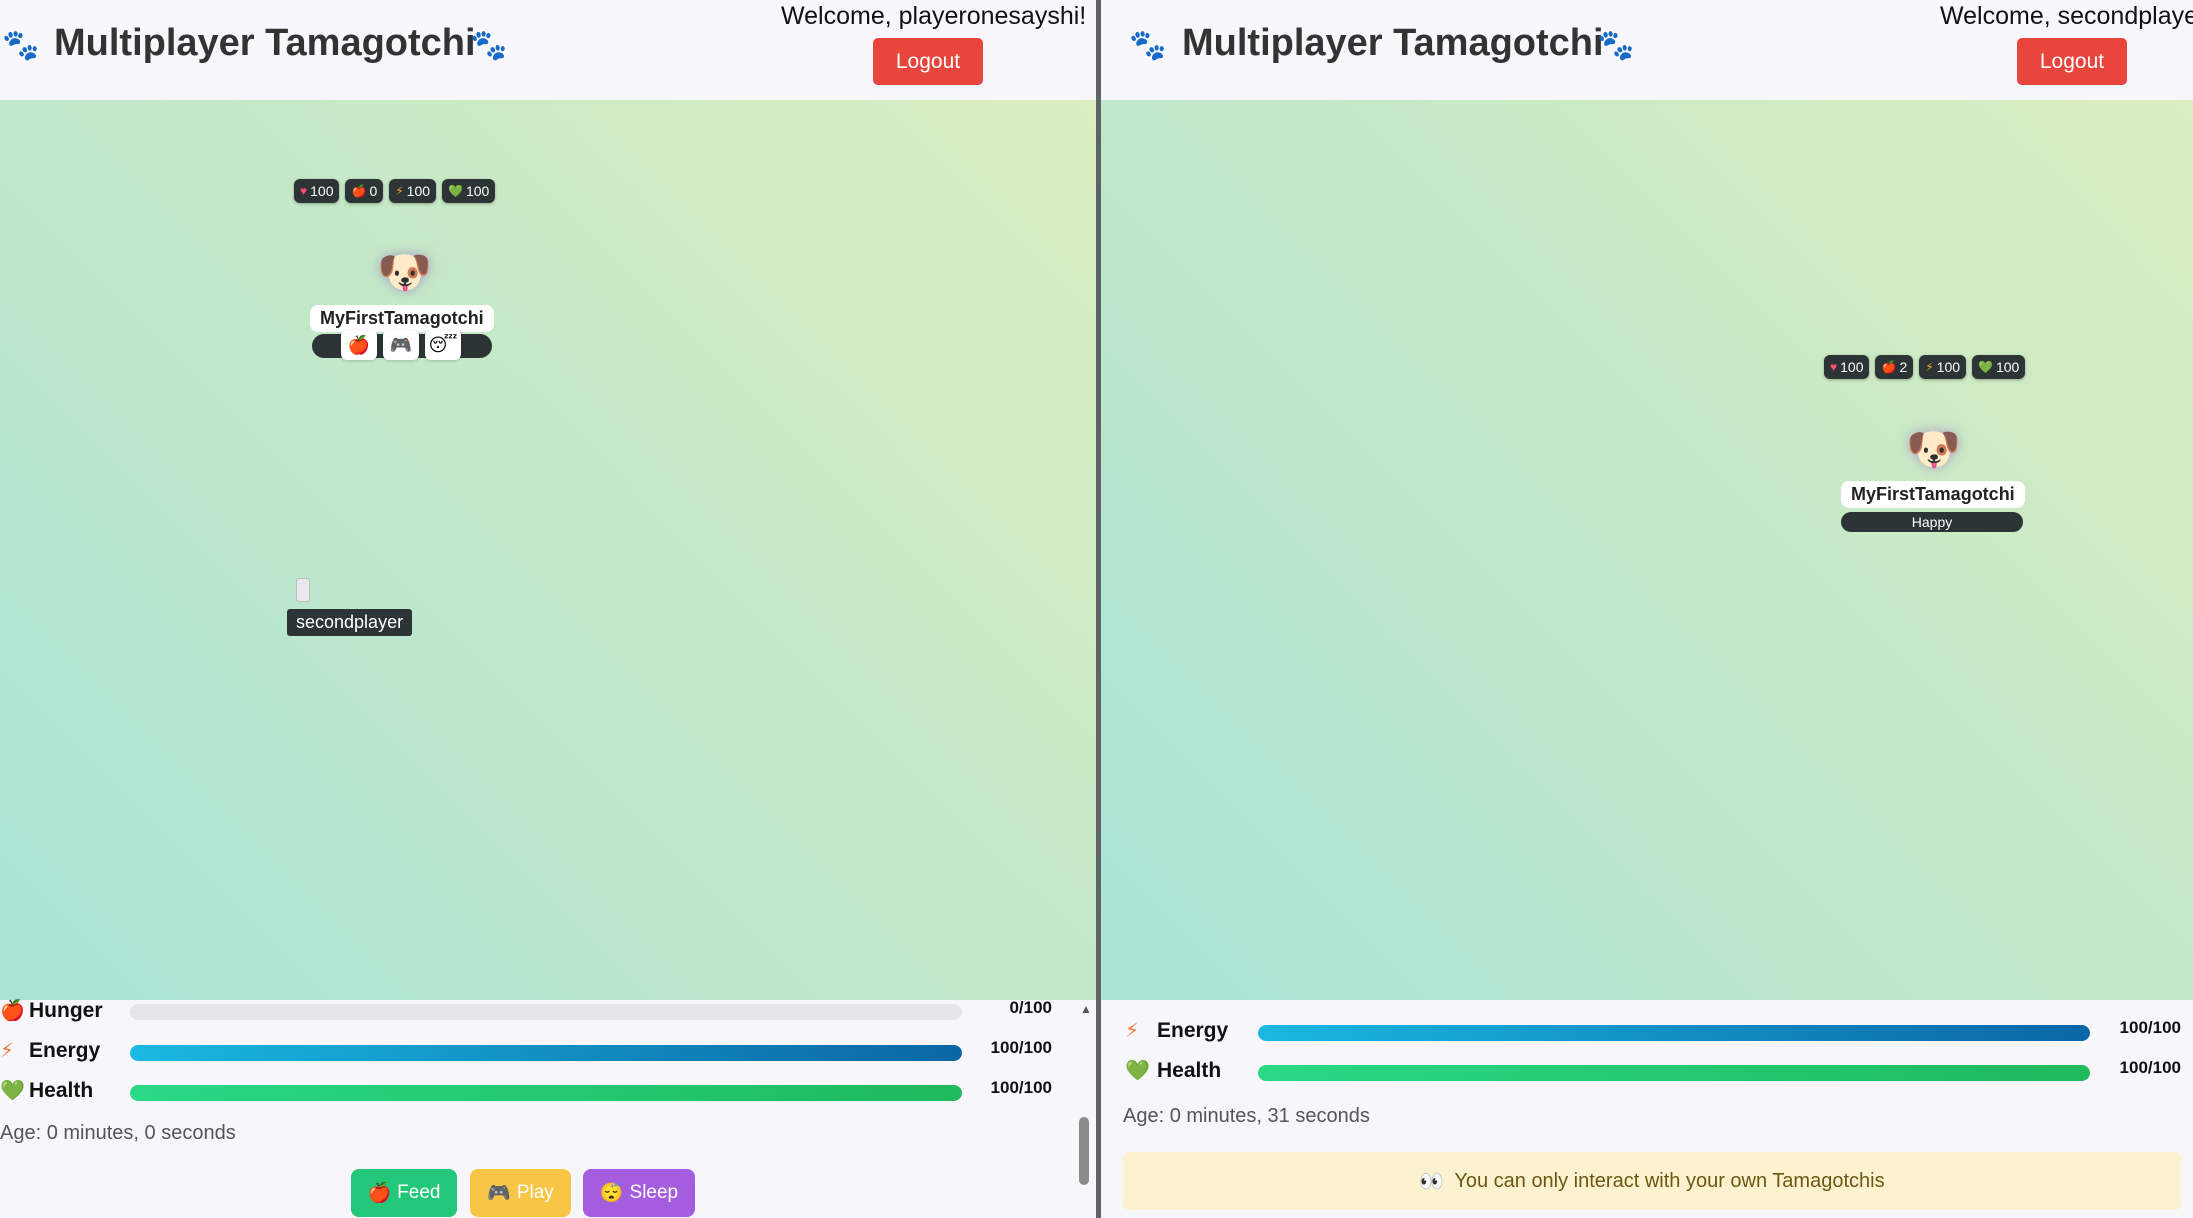  What do you see at coordinates (303, 590) in the screenshot?
I see `remote-cursor-icon` at bounding box center [303, 590].